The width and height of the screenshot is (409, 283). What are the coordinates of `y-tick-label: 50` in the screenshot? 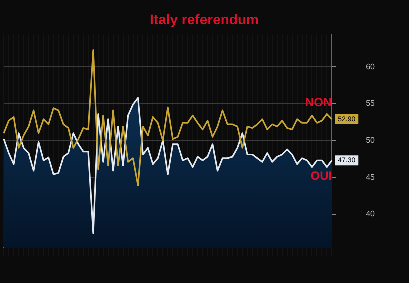 It's located at (371, 140).